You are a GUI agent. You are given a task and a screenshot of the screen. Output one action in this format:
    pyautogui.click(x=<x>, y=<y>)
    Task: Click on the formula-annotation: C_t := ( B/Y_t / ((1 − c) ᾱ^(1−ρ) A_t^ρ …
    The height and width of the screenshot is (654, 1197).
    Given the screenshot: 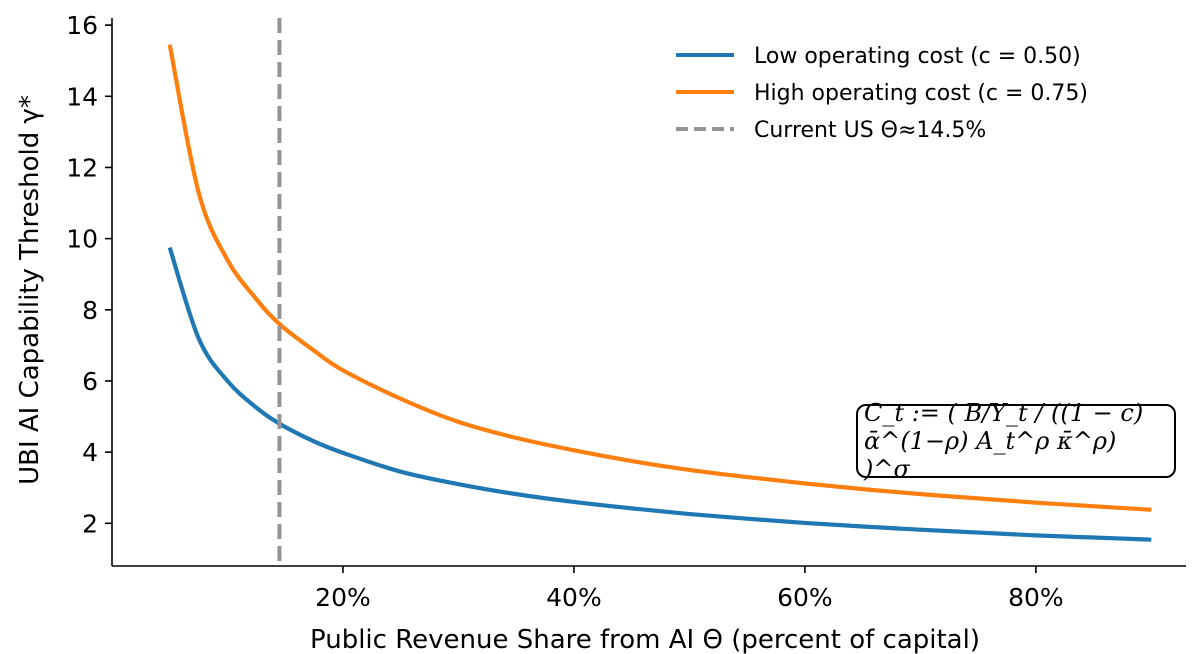 What is the action you would take?
    pyautogui.click(x=1016, y=441)
    